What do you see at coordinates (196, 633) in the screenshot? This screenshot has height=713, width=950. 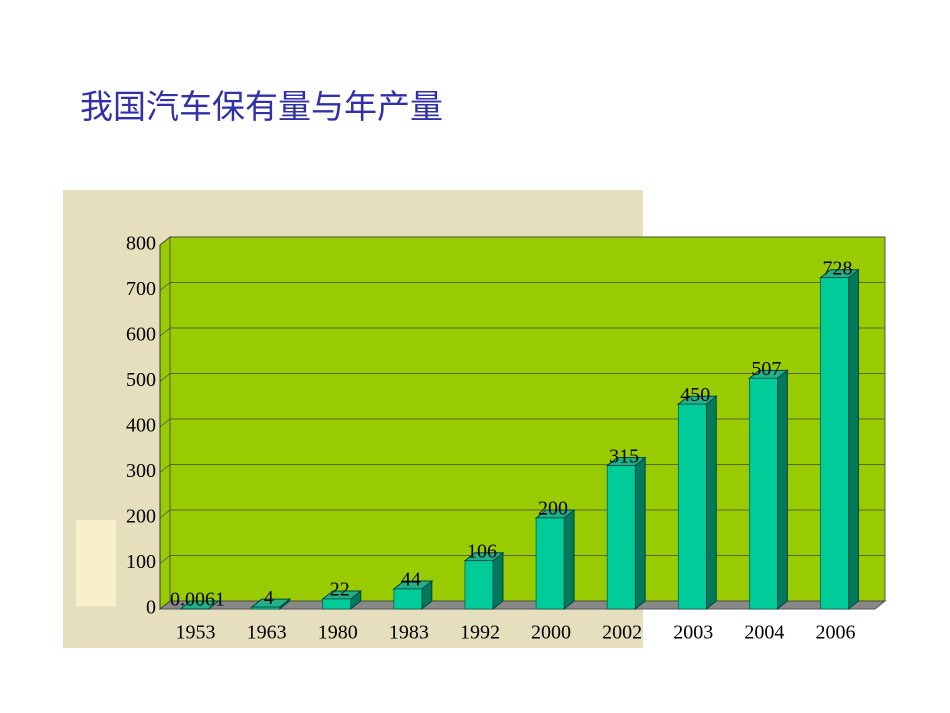 I see `x-tick-label: 1953` at bounding box center [196, 633].